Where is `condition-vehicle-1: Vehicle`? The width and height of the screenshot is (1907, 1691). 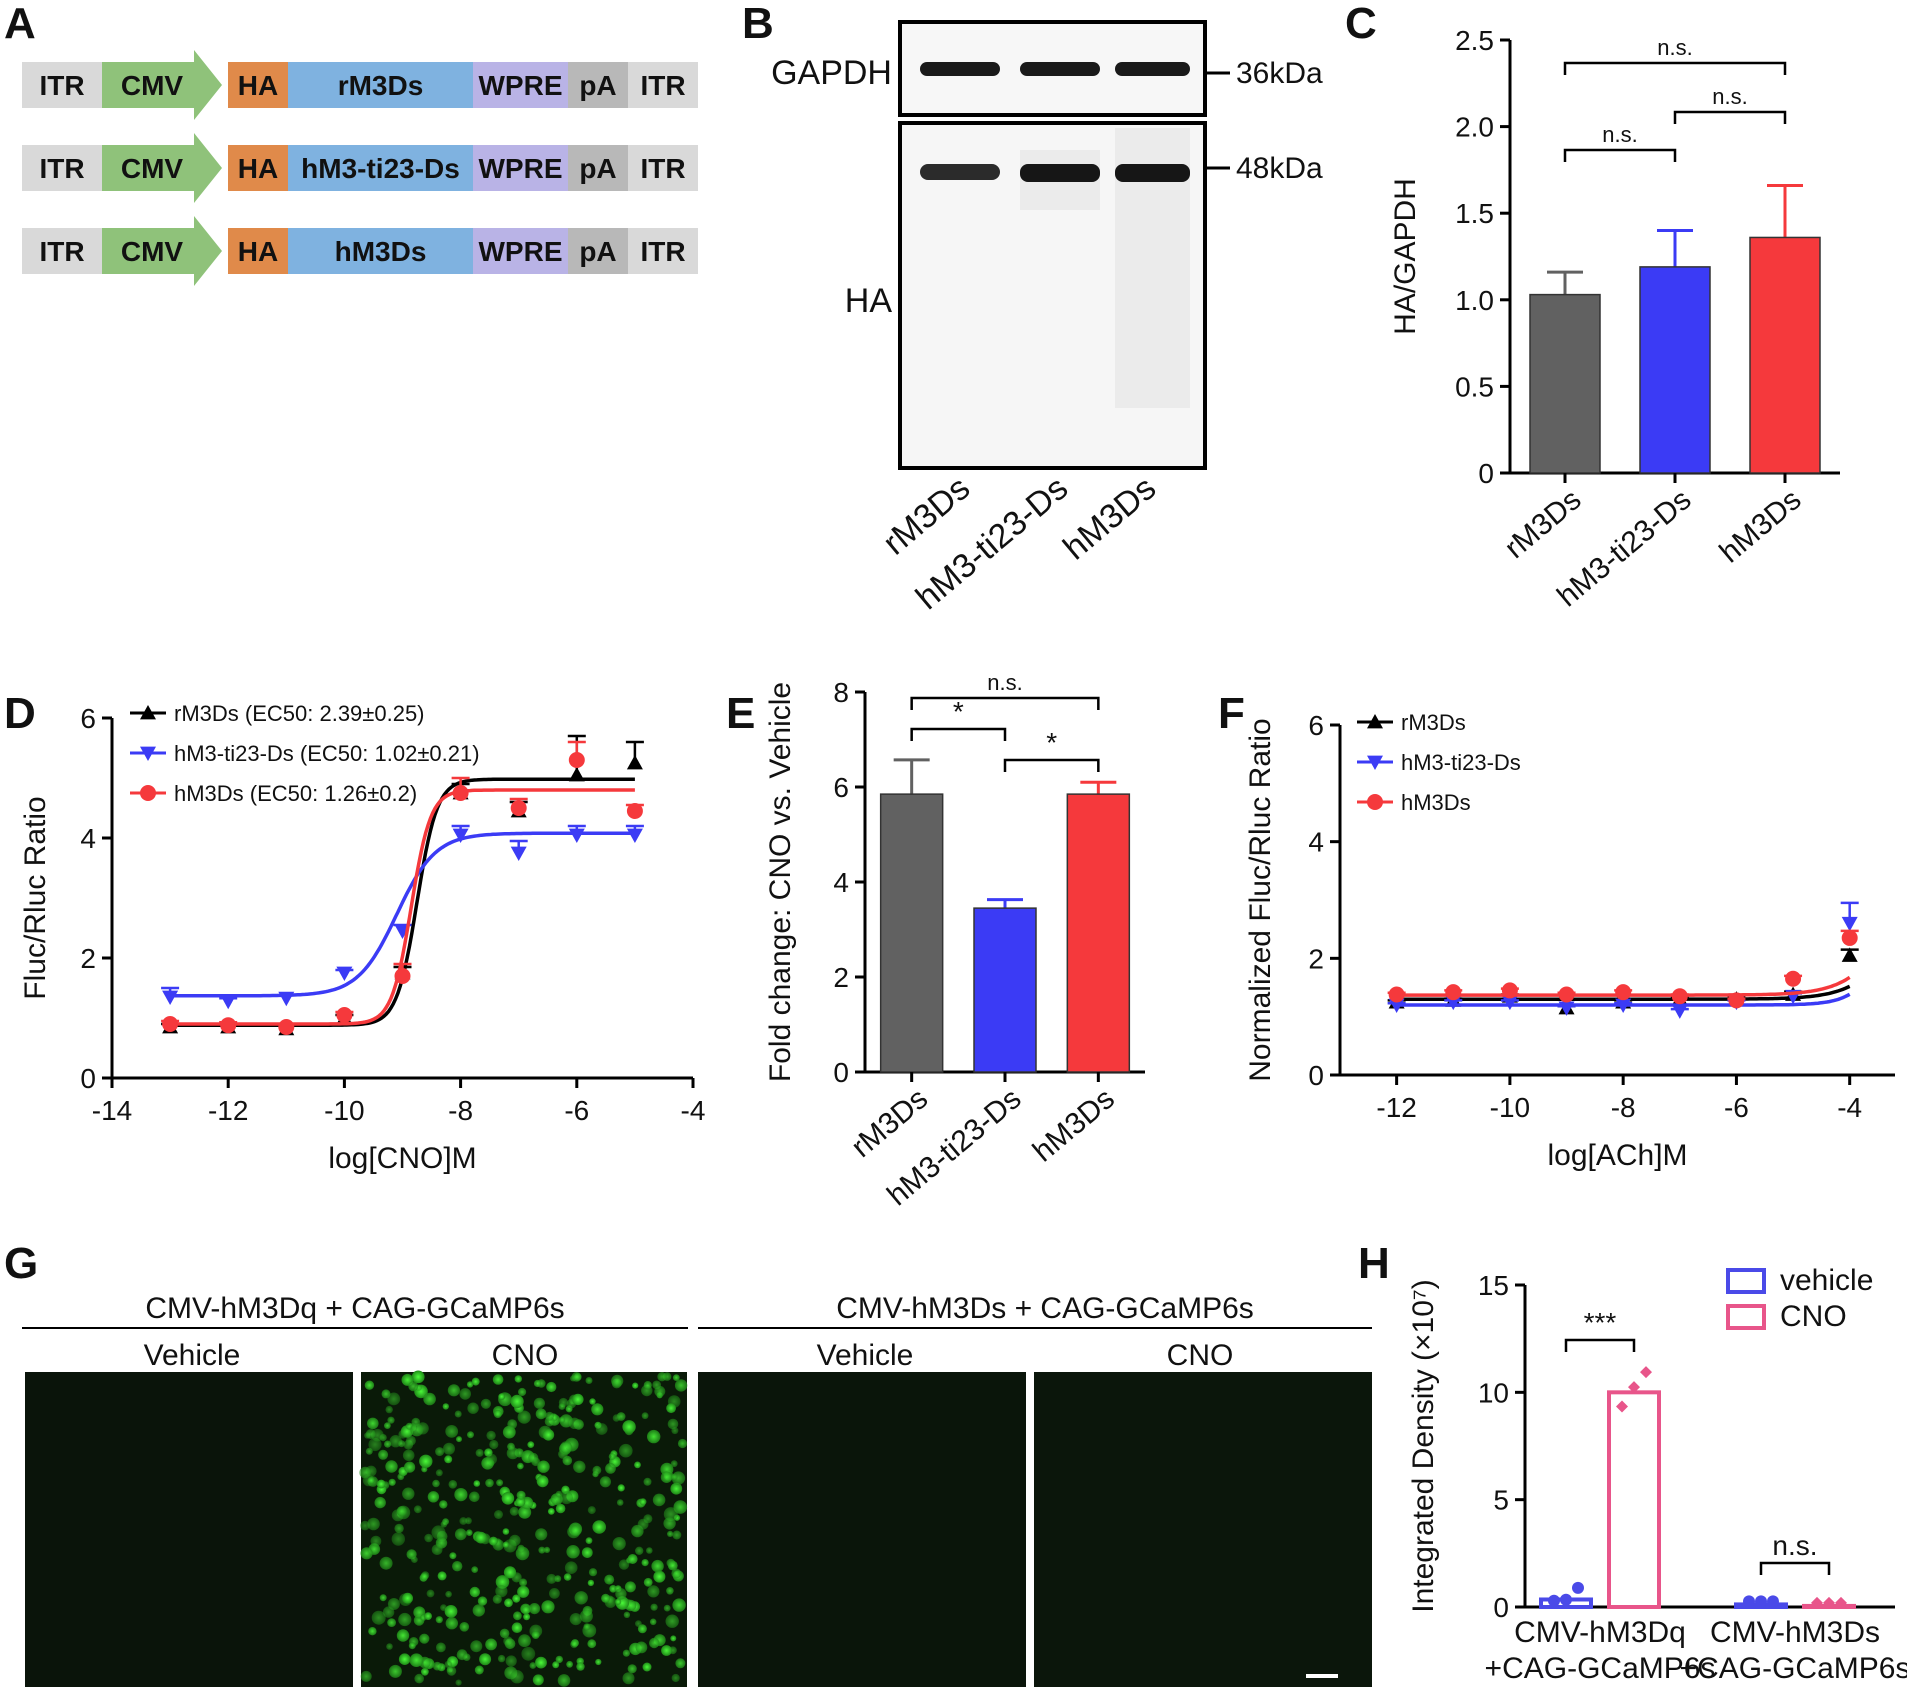 condition-vehicle-1: Vehicle is located at coordinates (192, 1355).